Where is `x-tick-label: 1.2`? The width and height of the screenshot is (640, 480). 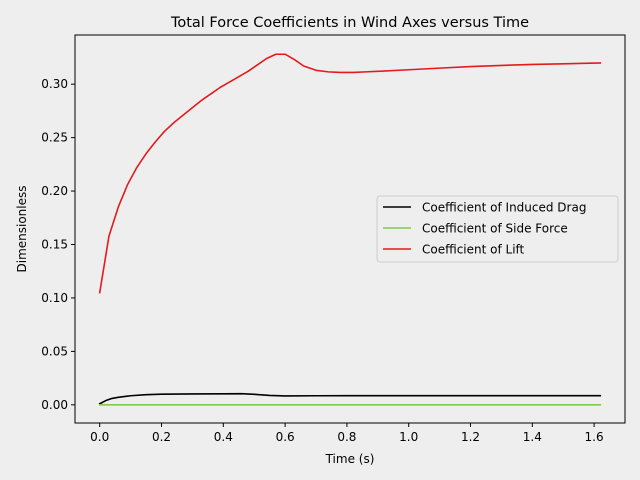
x-tick-label: 1.2 is located at coordinates (470, 437).